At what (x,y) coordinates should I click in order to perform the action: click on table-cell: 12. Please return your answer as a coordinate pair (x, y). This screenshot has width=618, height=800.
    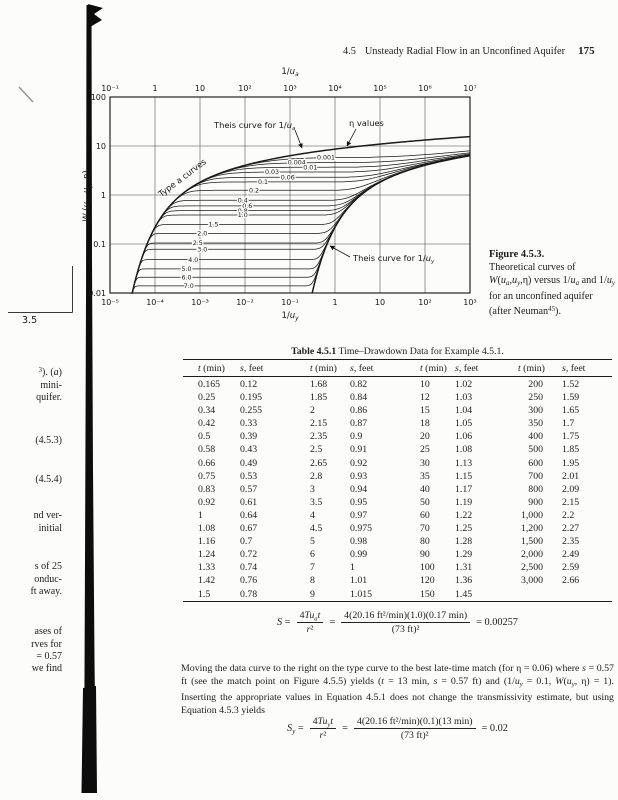
    Looking at the image, I should click on (425, 398).